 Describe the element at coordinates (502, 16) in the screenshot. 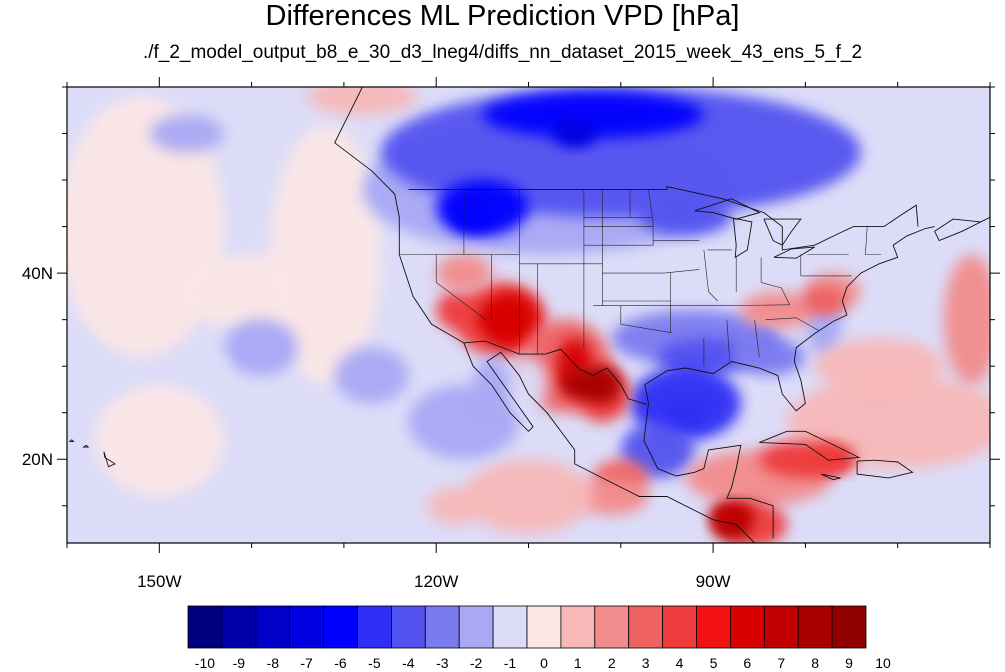

I see `chart-title: Differences ML Prediction VPD [hPa]` at that location.